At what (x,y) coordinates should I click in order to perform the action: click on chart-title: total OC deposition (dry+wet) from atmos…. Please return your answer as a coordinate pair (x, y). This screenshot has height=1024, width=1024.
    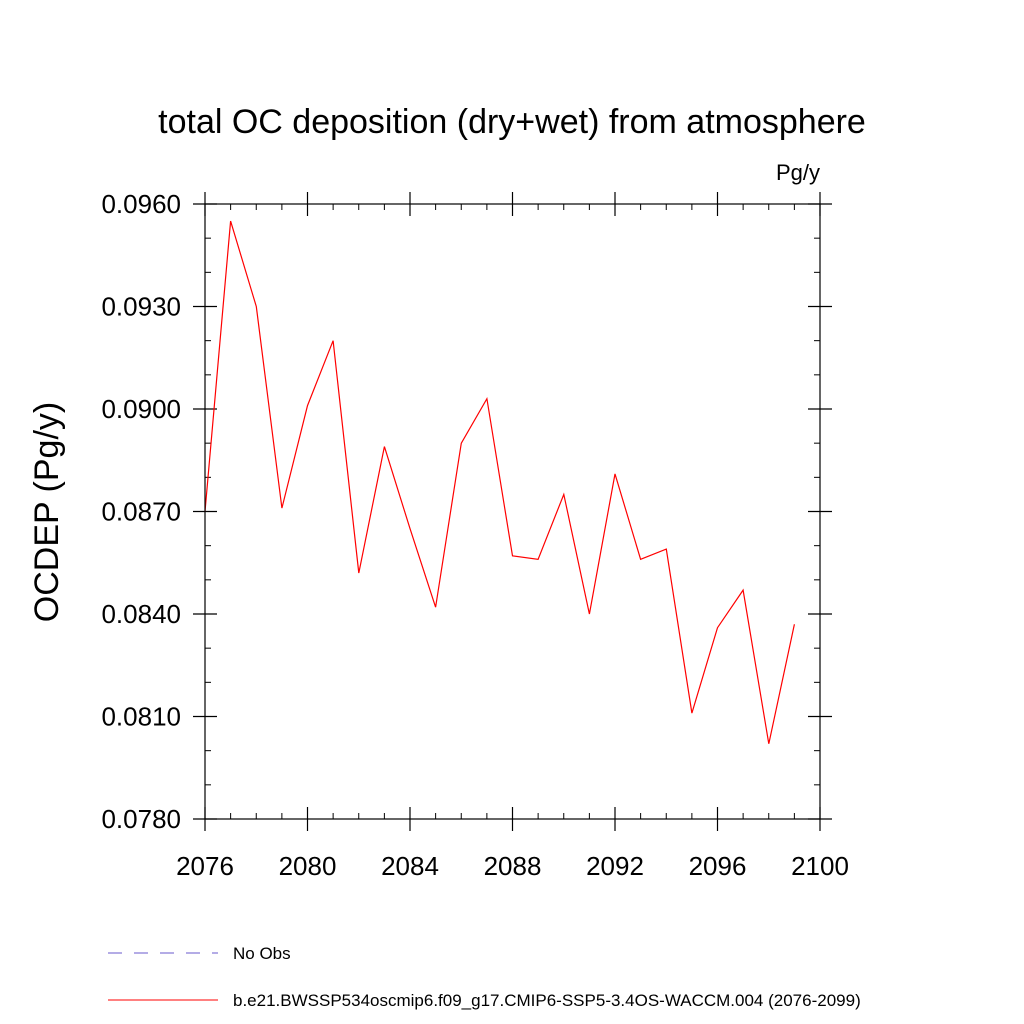
    Looking at the image, I should click on (512, 122).